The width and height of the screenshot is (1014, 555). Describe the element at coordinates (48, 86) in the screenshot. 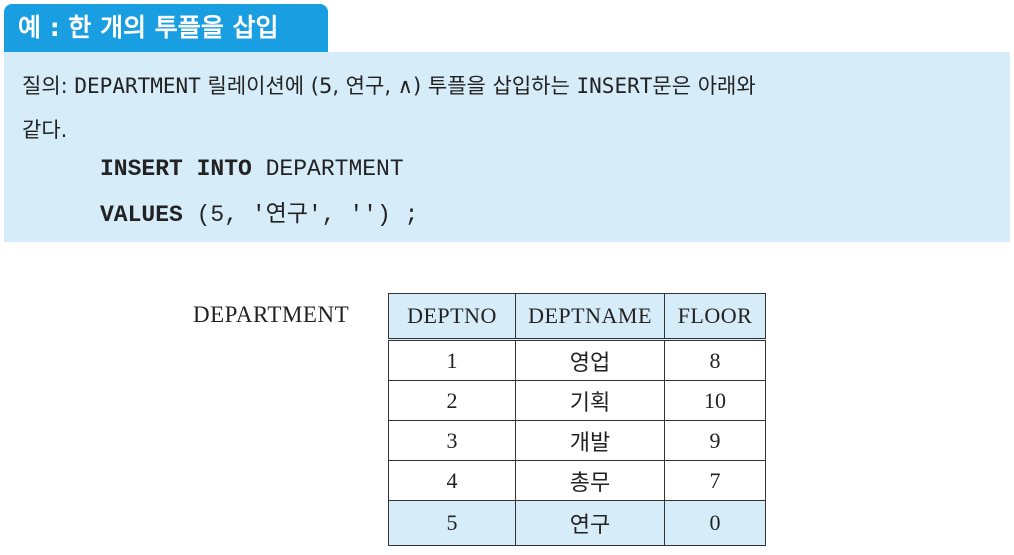

I see `query-prefix: 질의:` at that location.